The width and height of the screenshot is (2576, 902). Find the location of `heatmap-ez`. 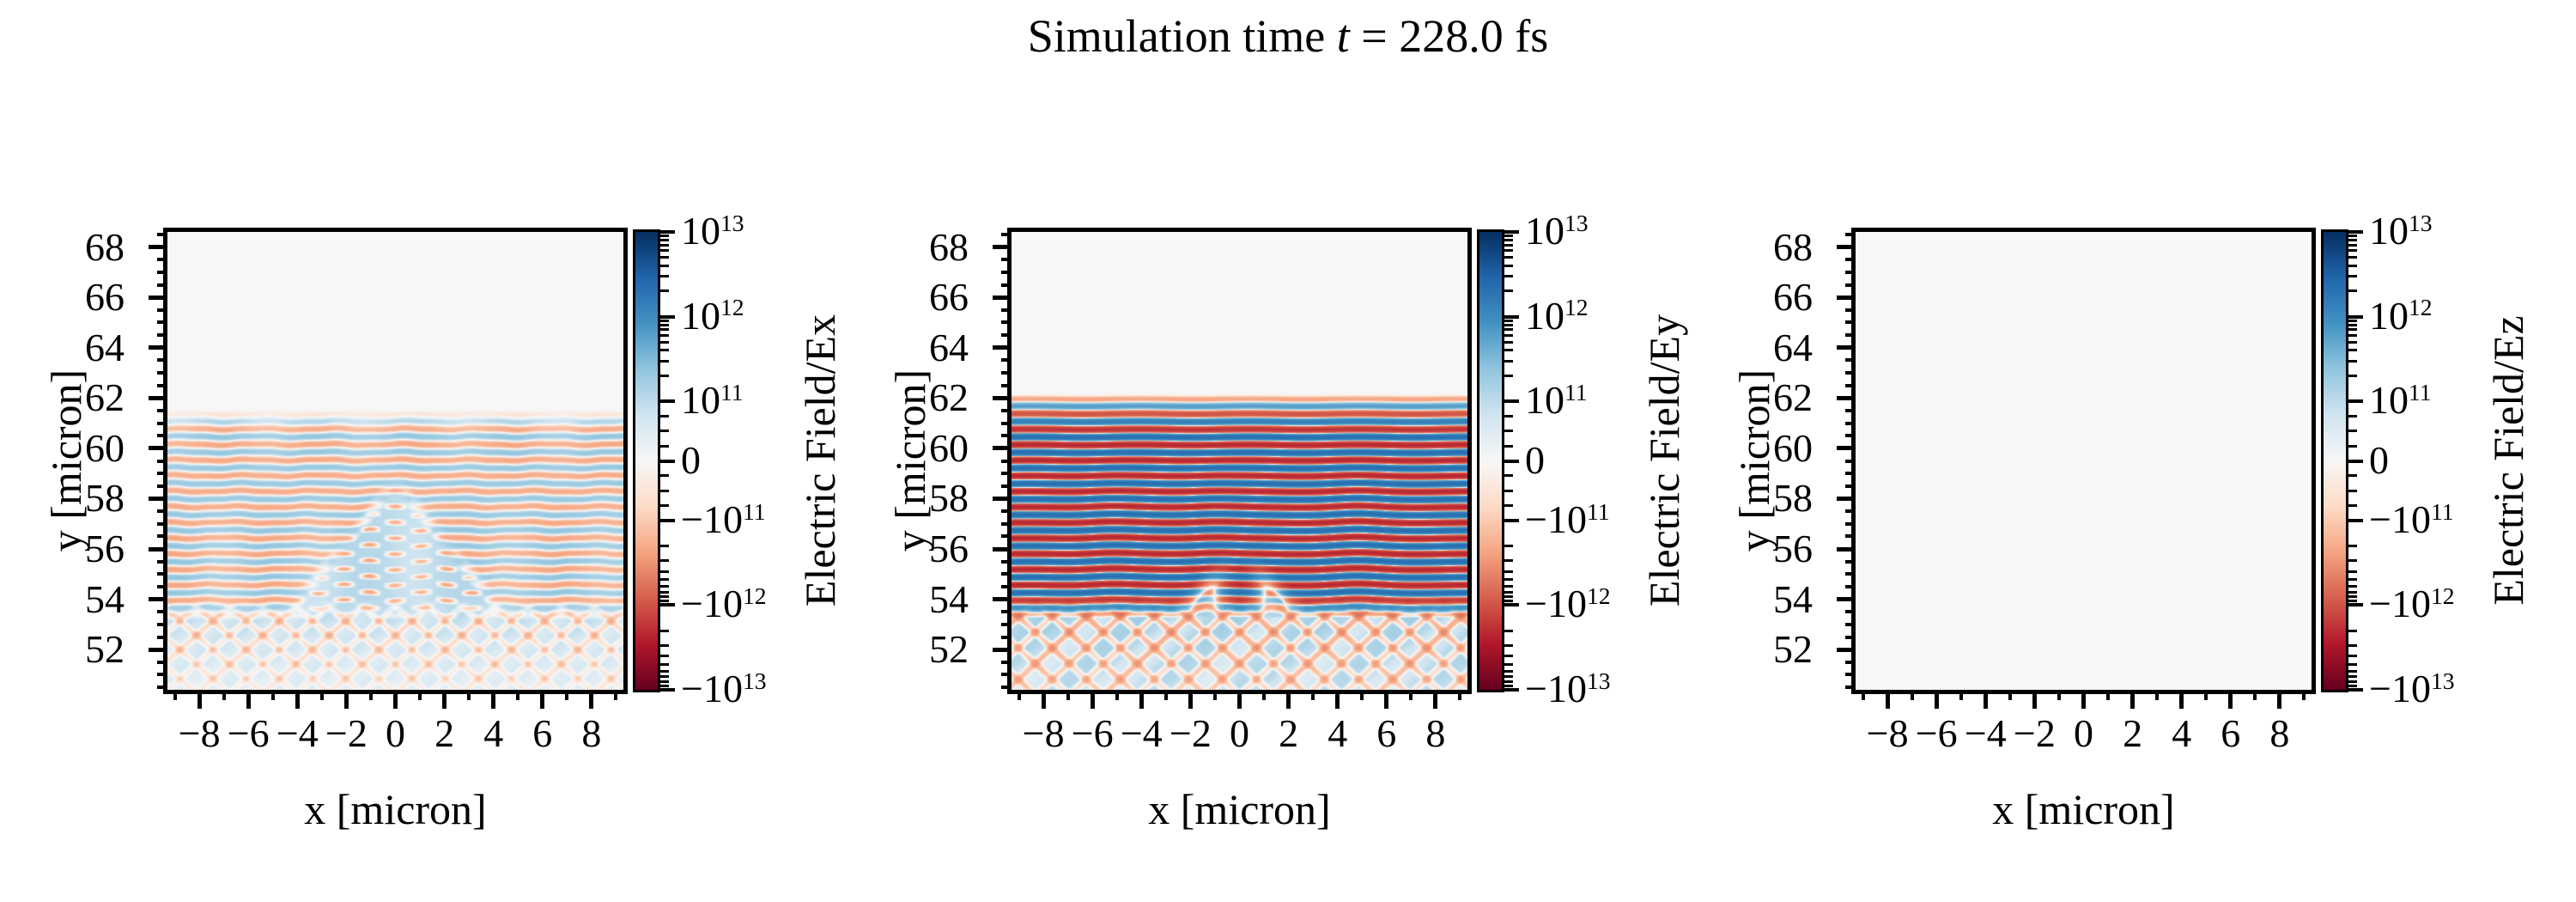

heatmap-ez is located at coordinates (2084, 461).